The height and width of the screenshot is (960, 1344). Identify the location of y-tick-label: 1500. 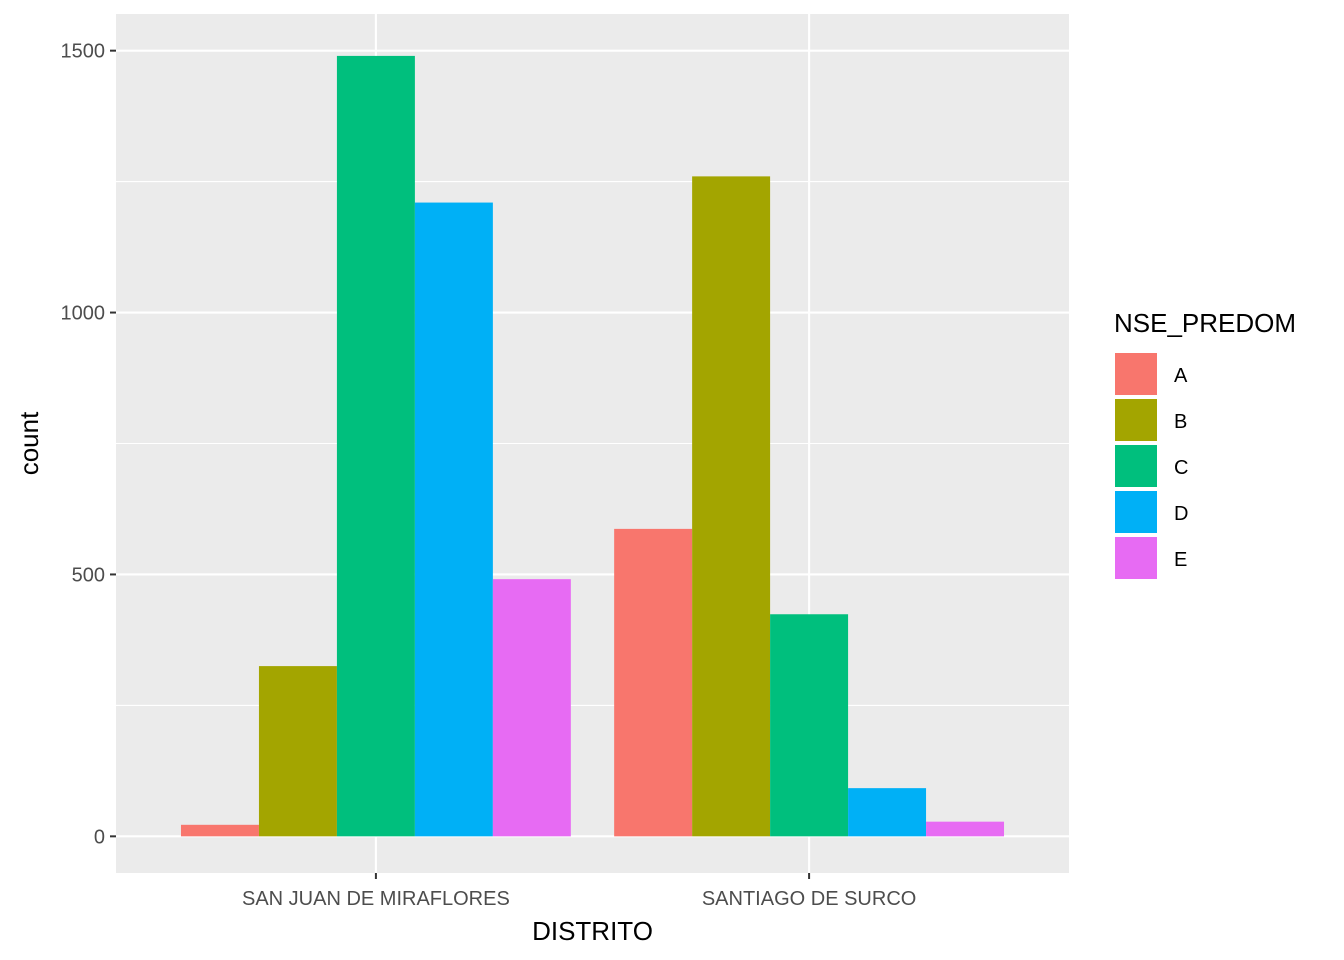
(83, 52).